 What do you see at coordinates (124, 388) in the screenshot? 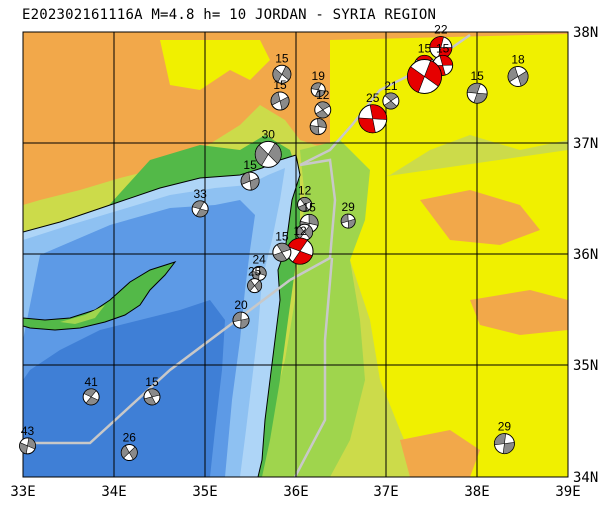
I see `deep-sea` at bounding box center [124, 388].